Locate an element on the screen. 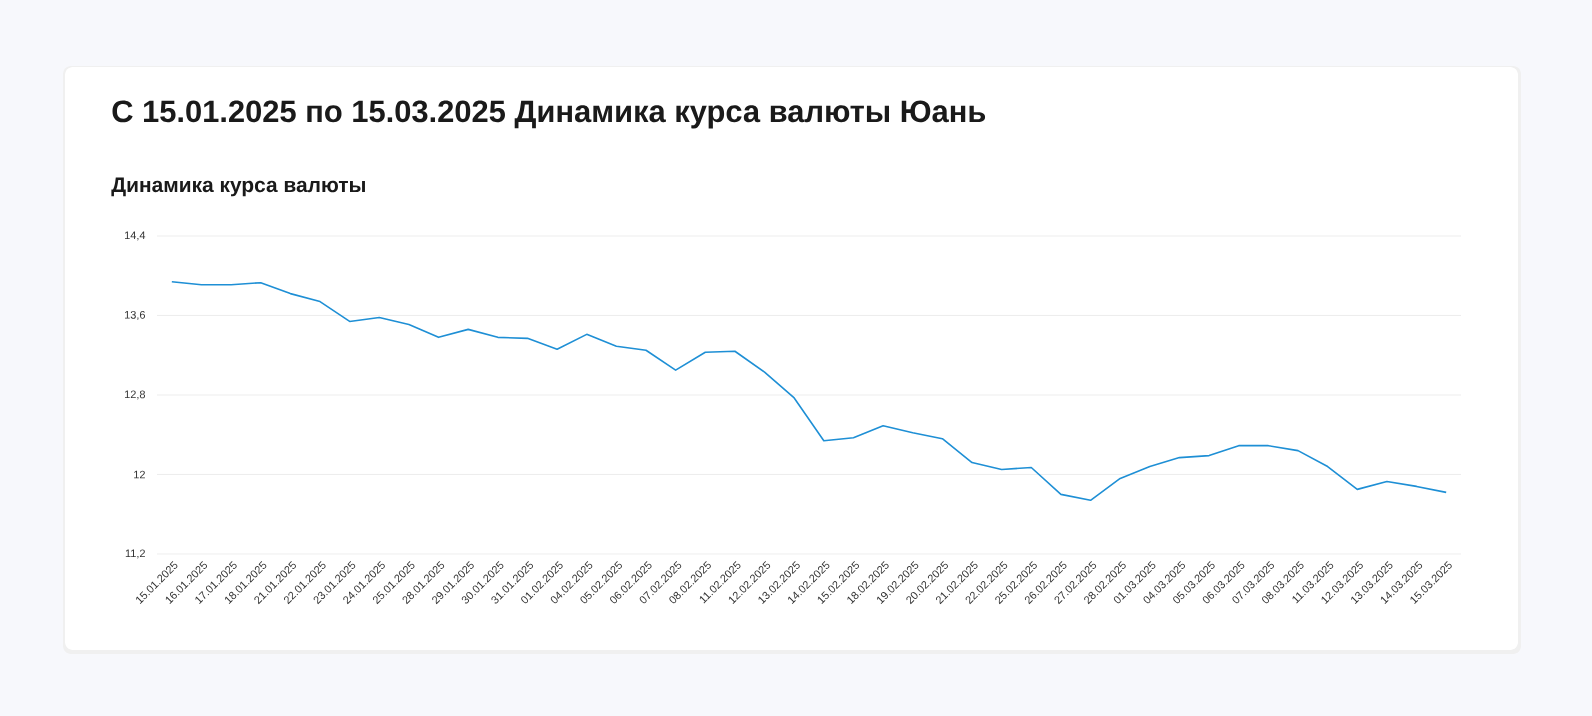 The width and height of the screenshot is (1592, 716). y-tick-label: 12 is located at coordinates (139, 474).